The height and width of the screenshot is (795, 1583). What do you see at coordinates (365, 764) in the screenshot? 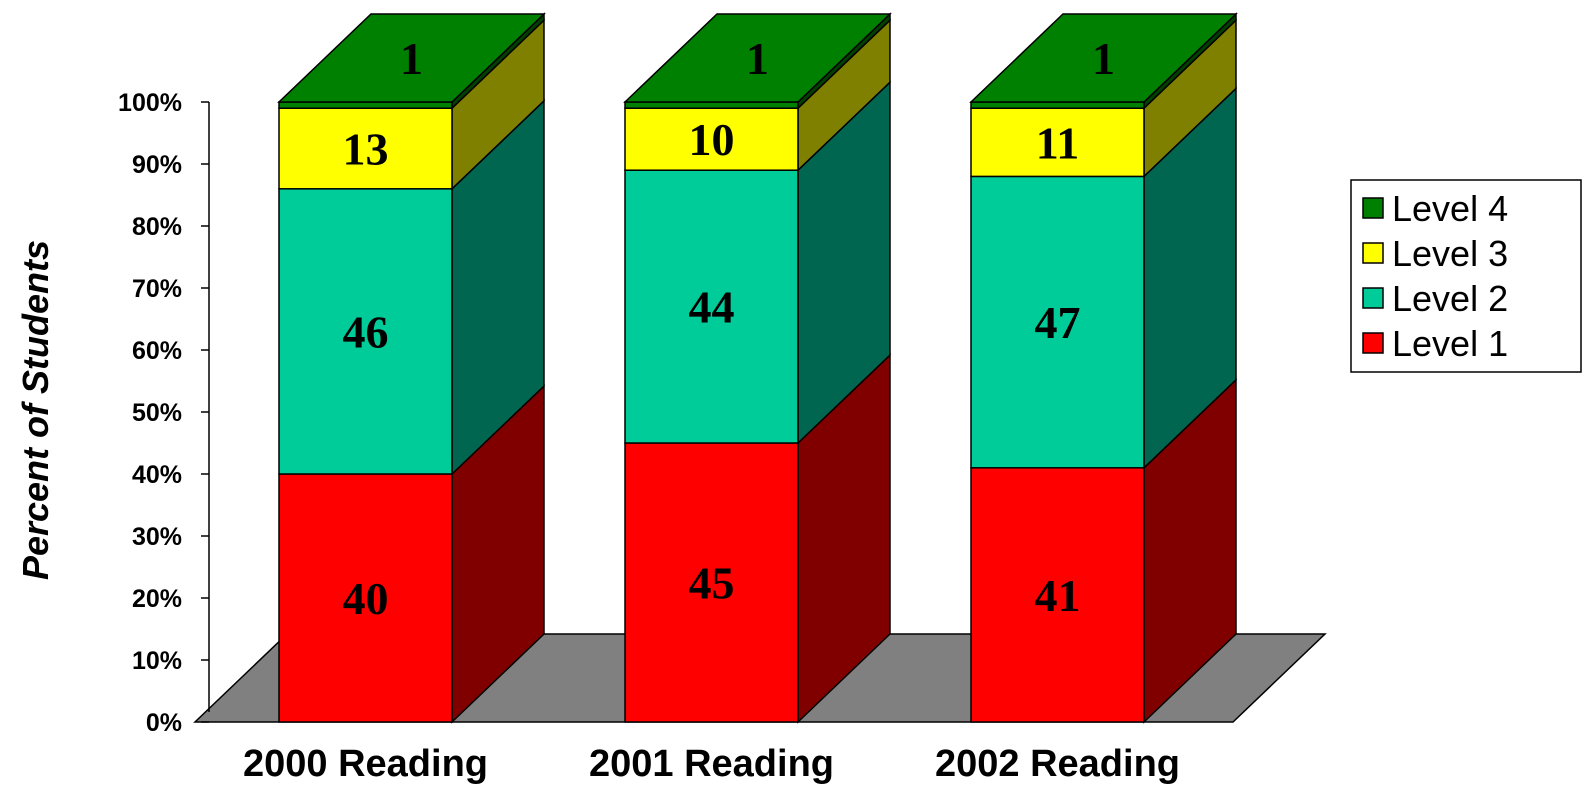
I see `x-category-label: 2000 Reading` at bounding box center [365, 764].